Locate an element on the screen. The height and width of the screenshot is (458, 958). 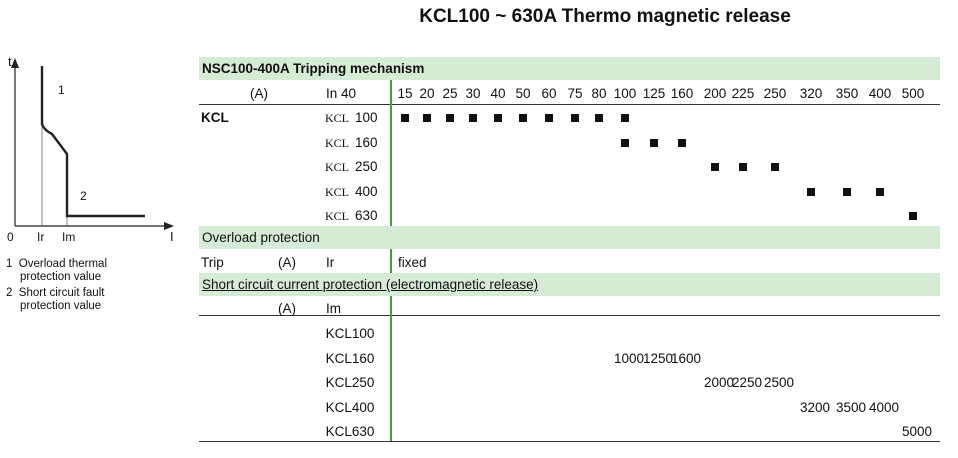
im-value-3500: 3500 is located at coordinates (851, 407).